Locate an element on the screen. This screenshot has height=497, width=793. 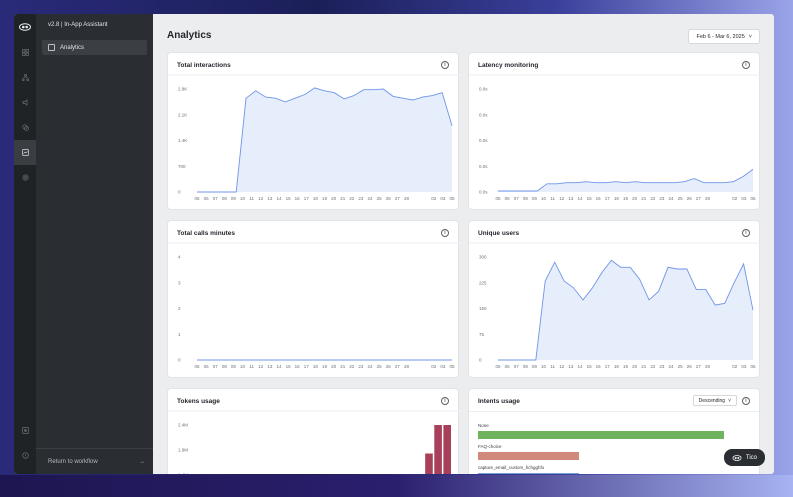
chevron-down-icon: ˅ is located at coordinates (729, 400).